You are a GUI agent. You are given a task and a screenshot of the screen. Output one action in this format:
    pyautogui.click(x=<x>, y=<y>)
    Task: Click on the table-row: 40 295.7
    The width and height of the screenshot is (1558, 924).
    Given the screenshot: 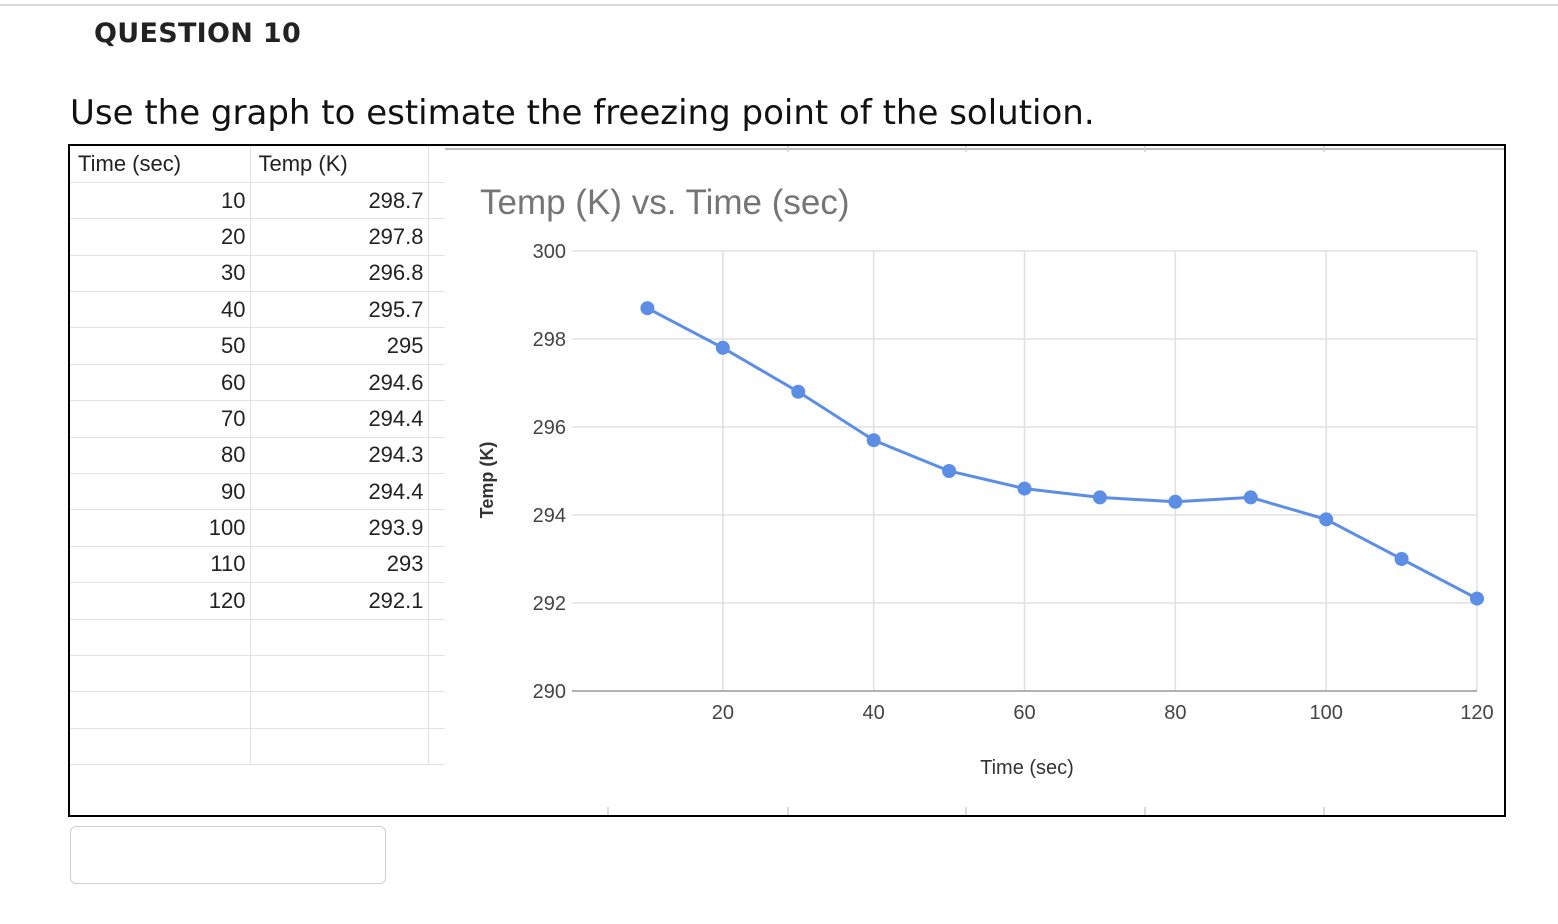 What is the action you would take?
    pyautogui.click(x=257, y=310)
    